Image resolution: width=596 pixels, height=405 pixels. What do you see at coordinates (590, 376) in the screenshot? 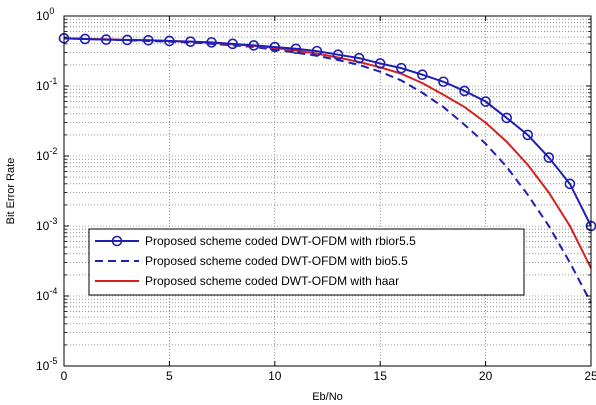
I see `x-tick-label: 25` at bounding box center [590, 376].